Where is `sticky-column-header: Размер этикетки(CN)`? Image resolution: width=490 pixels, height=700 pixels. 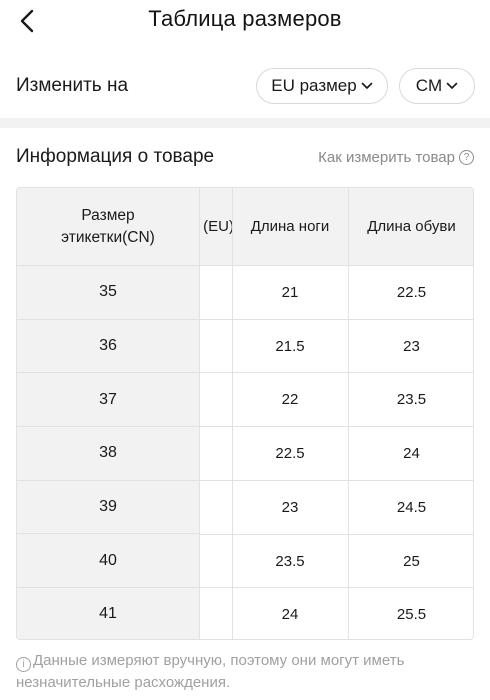
sticky-column-header: Размер этикетки(CN) is located at coordinates (108, 226).